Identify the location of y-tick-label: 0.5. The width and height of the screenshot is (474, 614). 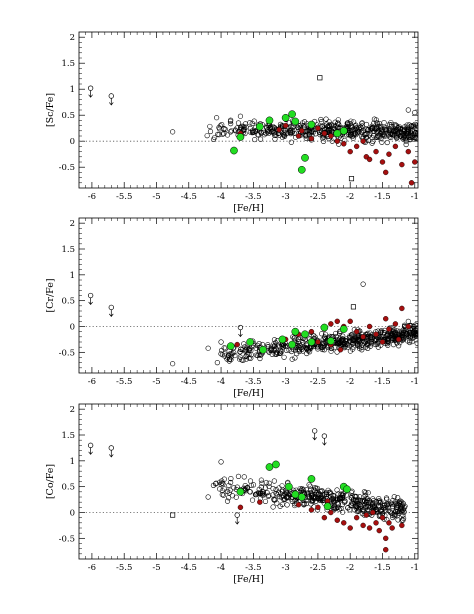
(68, 302).